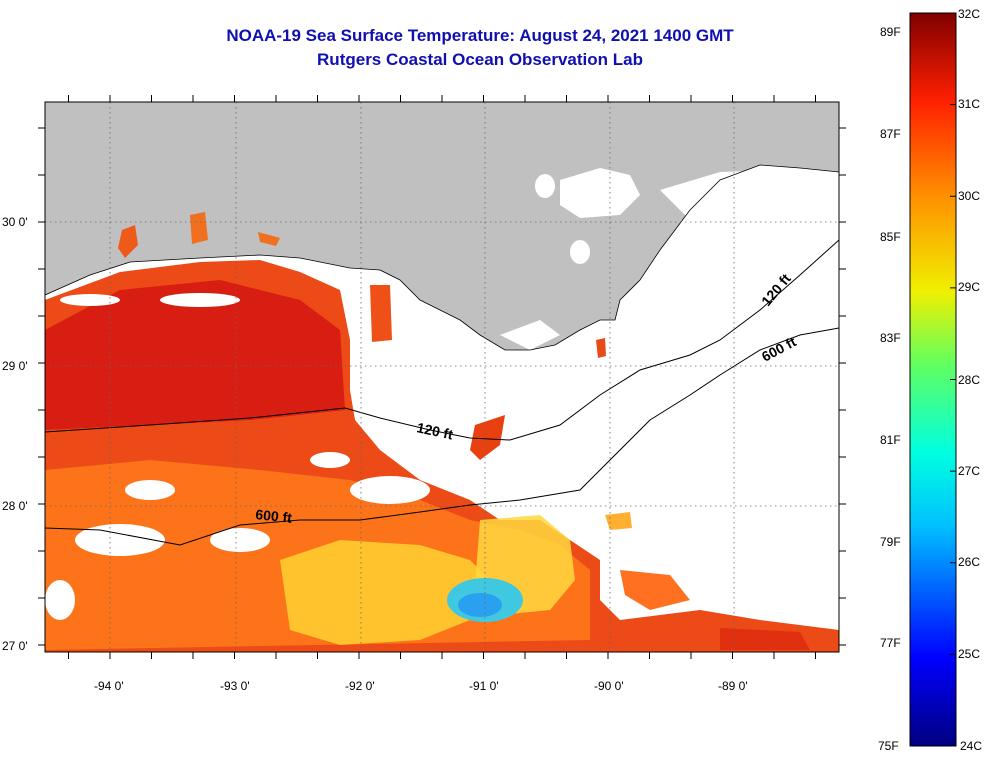 This screenshot has height=761, width=992. Describe the element at coordinates (15, 646) in the screenshot. I see `lat-label: 27 0'` at that location.